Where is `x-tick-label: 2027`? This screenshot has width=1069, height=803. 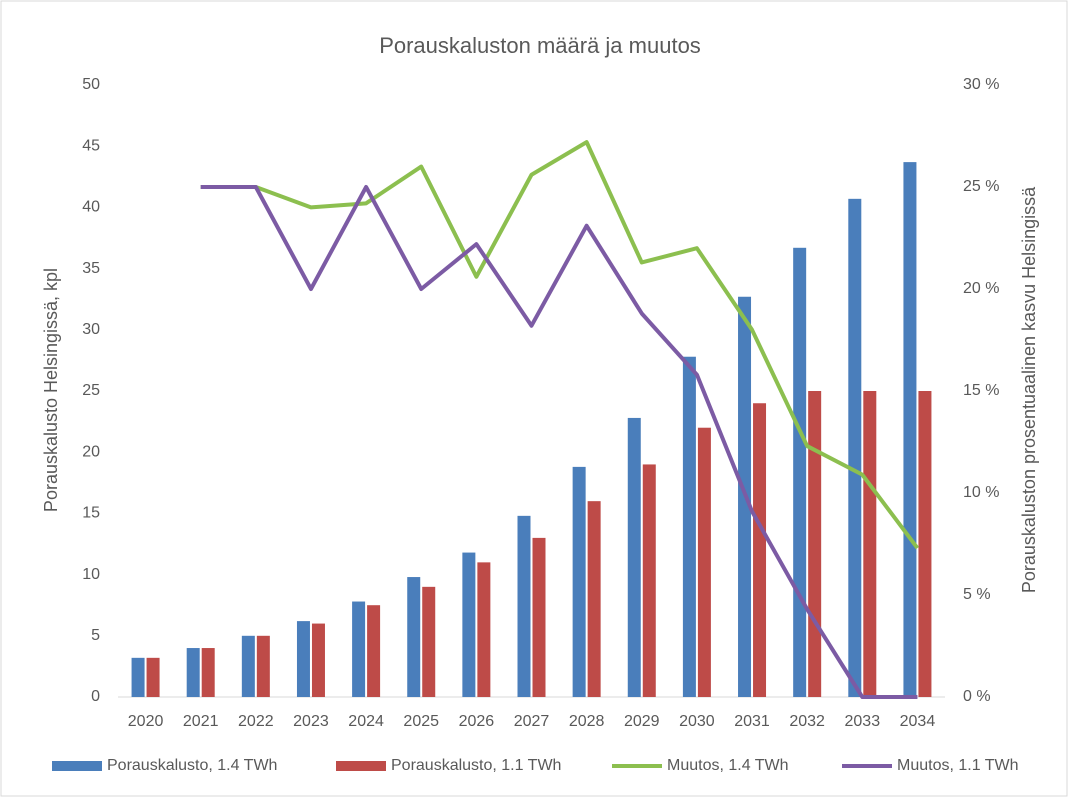
x-tick-label: 2027 is located at coordinates (532, 721).